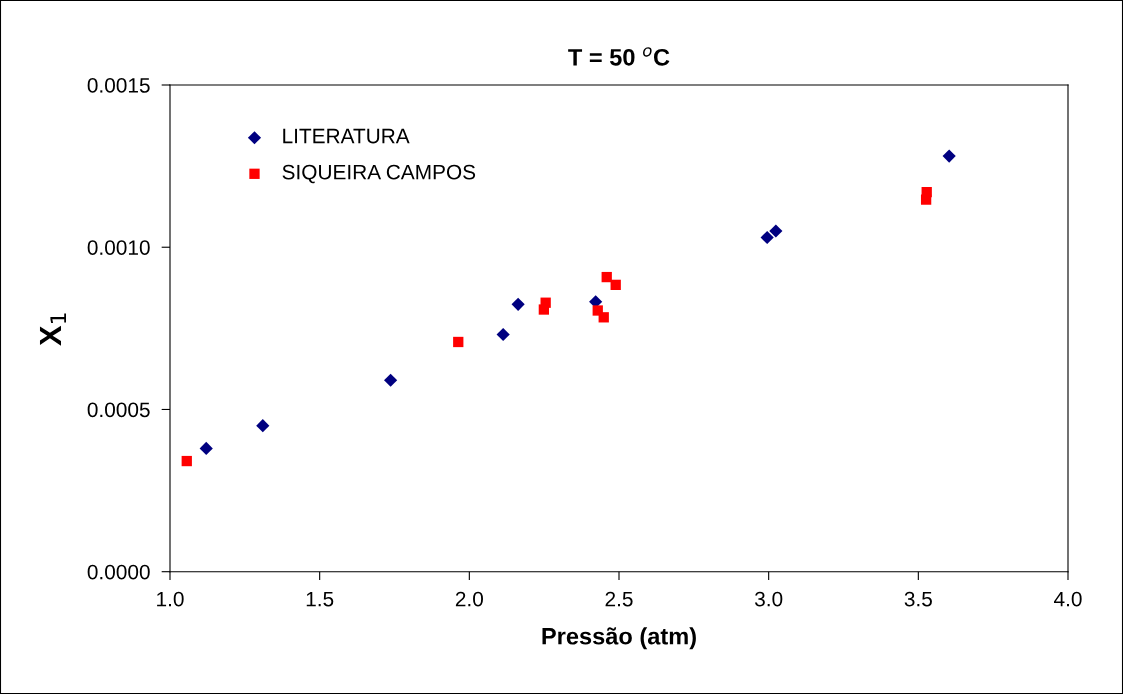 This screenshot has width=1123, height=694. What do you see at coordinates (53, 329) in the screenshot?
I see `y-axis-title: X$_{1}$` at bounding box center [53, 329].